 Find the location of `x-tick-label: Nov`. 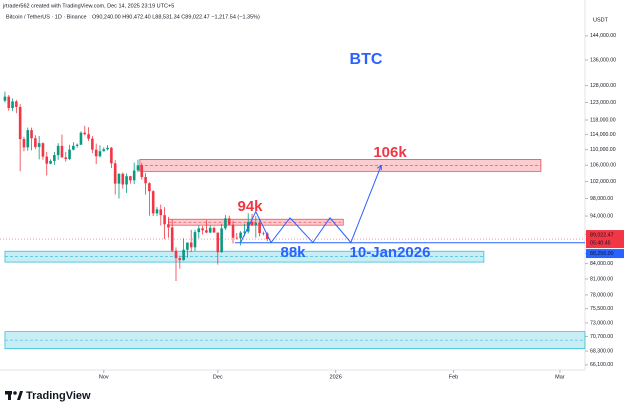

x-tick-label: Nov is located at coordinates (104, 377).